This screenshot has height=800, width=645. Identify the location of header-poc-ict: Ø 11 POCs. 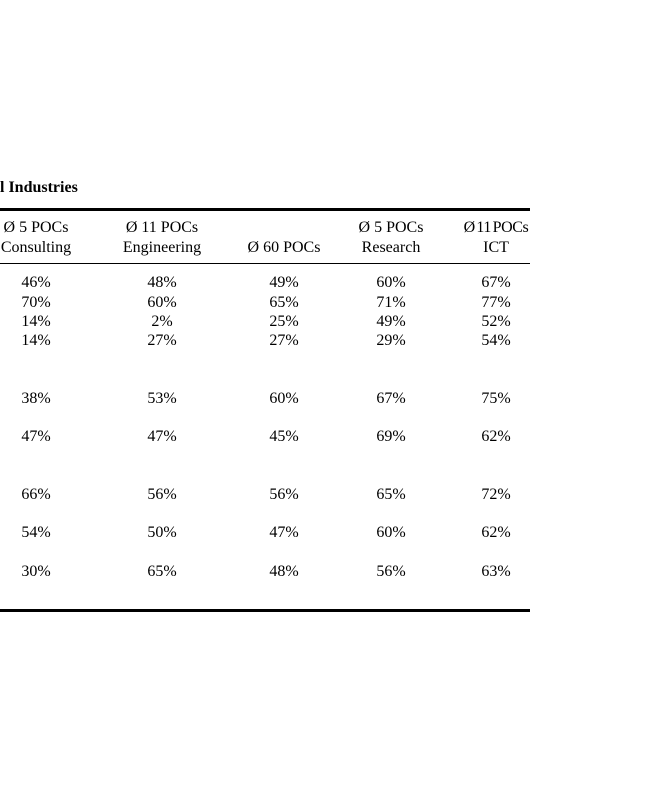
(496, 227).